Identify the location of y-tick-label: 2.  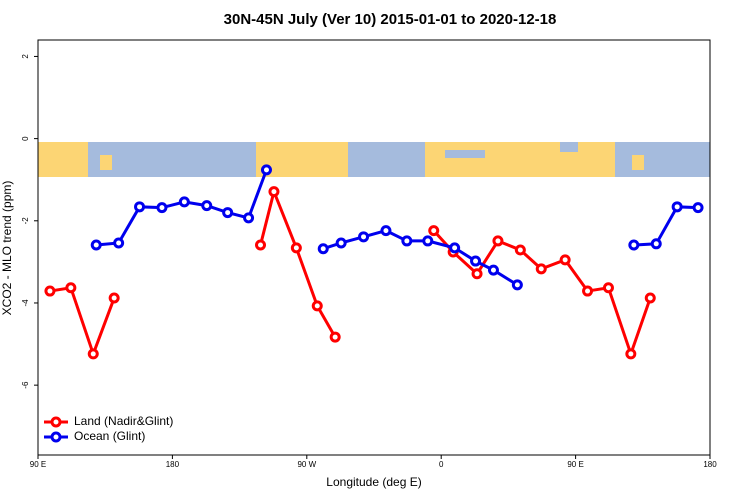
(25, 56).